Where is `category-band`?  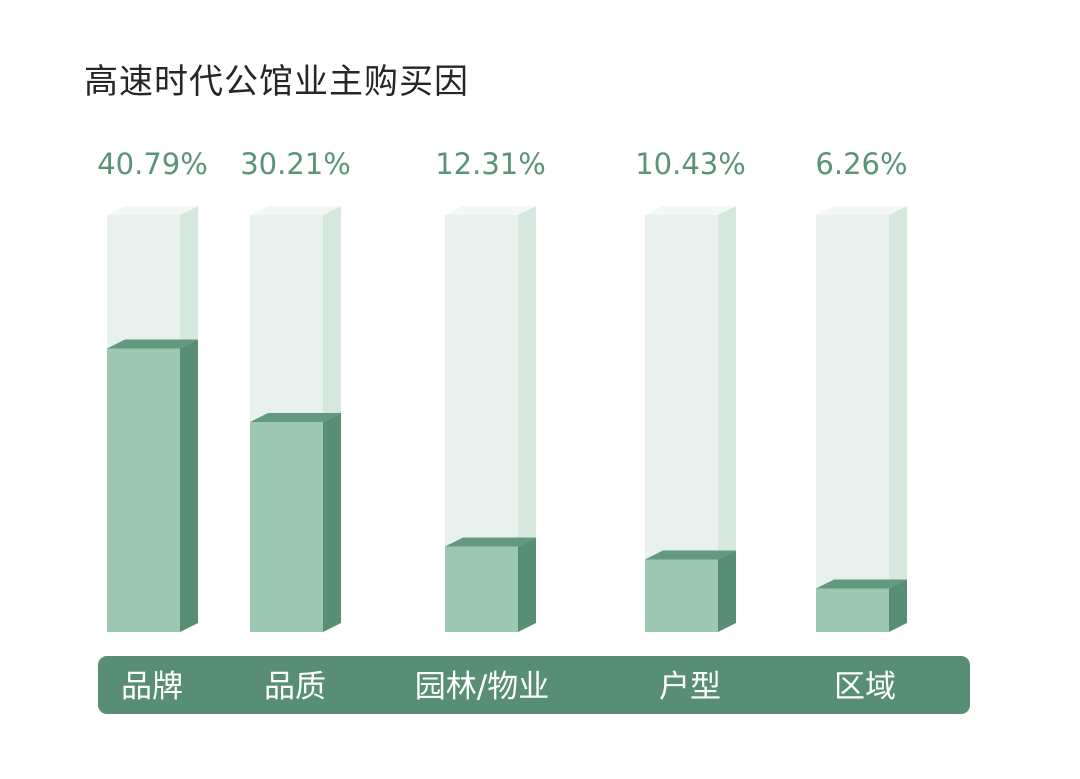 category-band is located at coordinates (534, 685).